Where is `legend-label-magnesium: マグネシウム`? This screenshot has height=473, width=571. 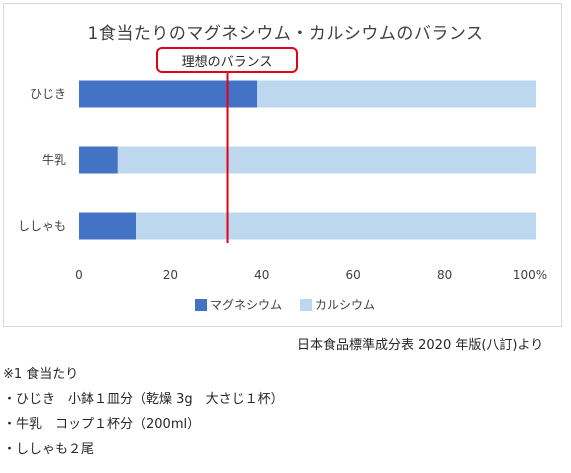 legend-label-magnesium: マグネシウム is located at coordinates (246, 305).